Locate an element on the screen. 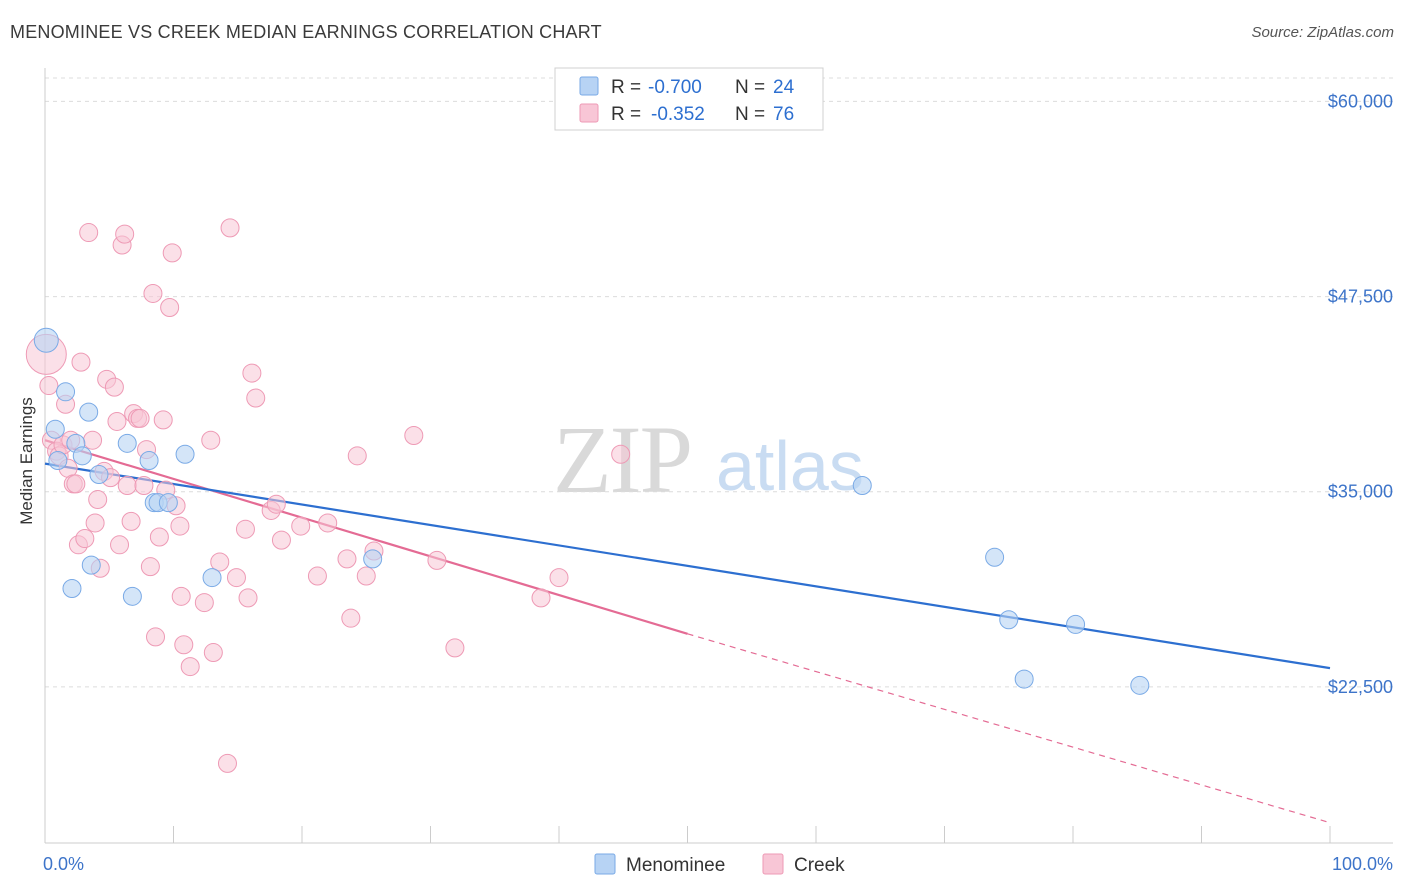  y-tick-label: $60,000 is located at coordinates (1360, 101).